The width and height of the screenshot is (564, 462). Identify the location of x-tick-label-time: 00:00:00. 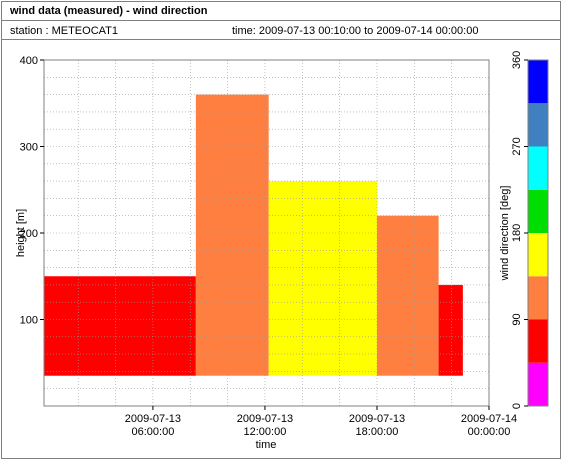
(489, 432).